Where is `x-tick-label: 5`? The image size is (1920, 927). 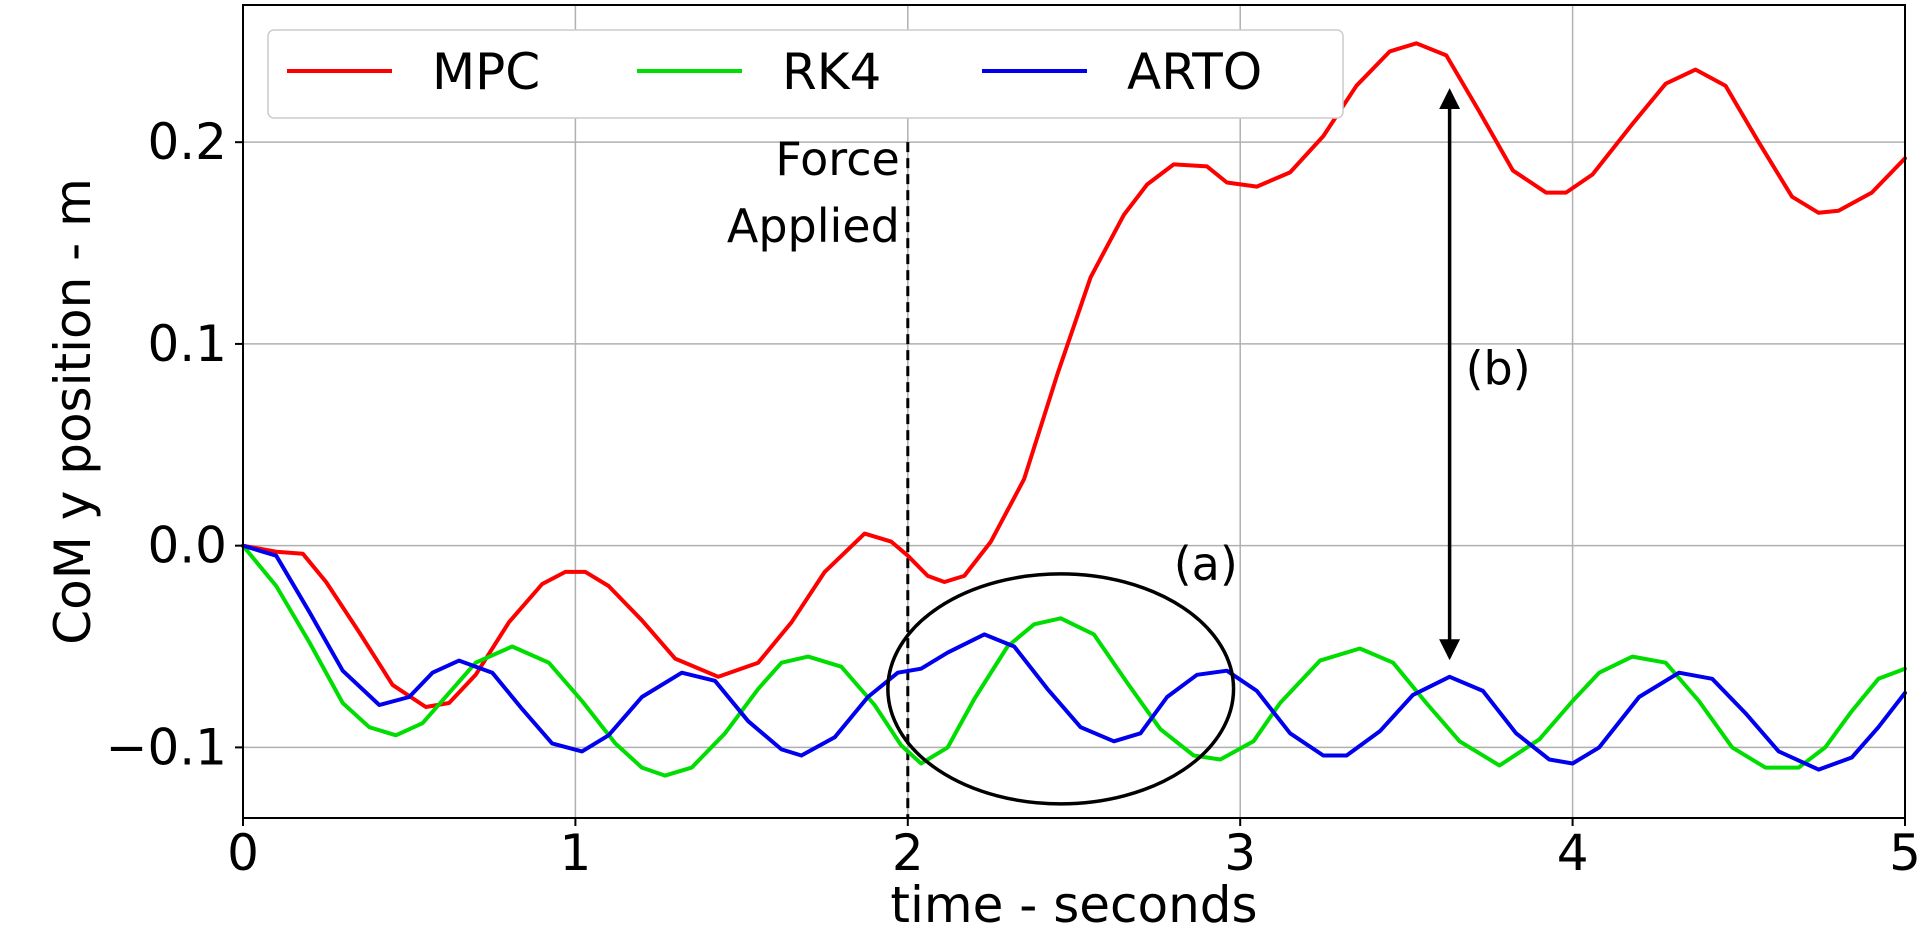
x-tick-label: 5 is located at coordinates (1904, 853).